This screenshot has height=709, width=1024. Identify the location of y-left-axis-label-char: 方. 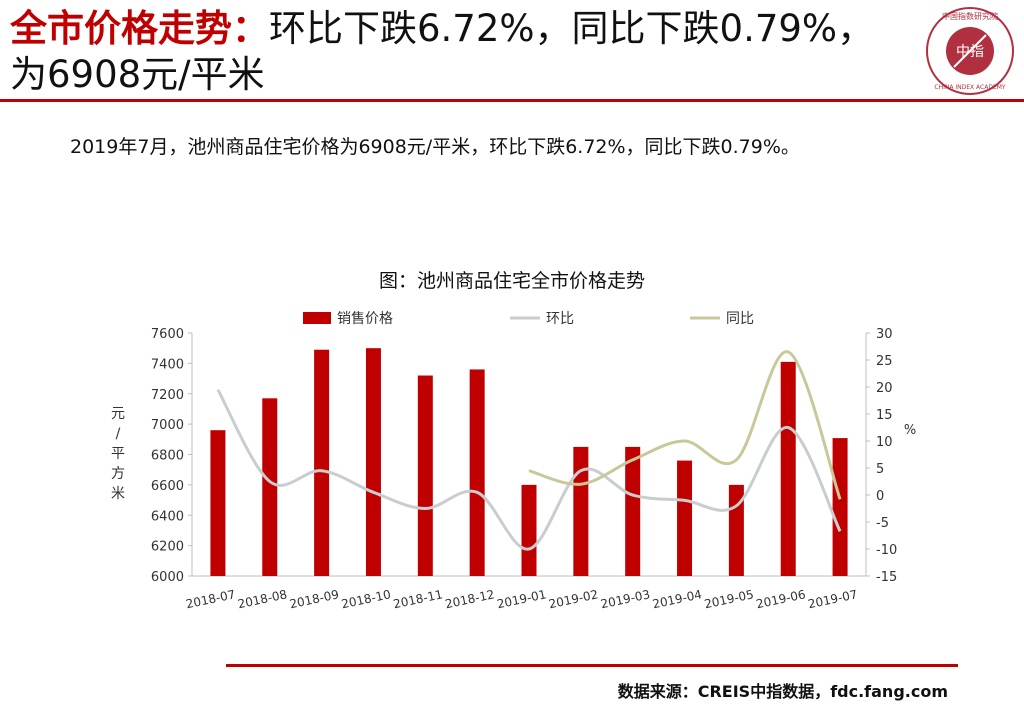
(118, 474).